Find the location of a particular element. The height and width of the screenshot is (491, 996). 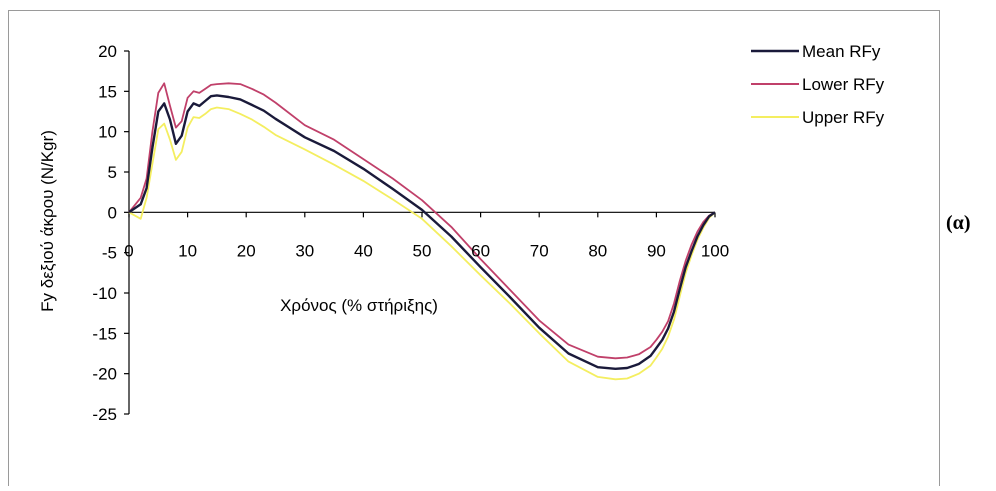

legend: Mean RFy Lower RFy Upper RFy is located at coordinates (818, 84).